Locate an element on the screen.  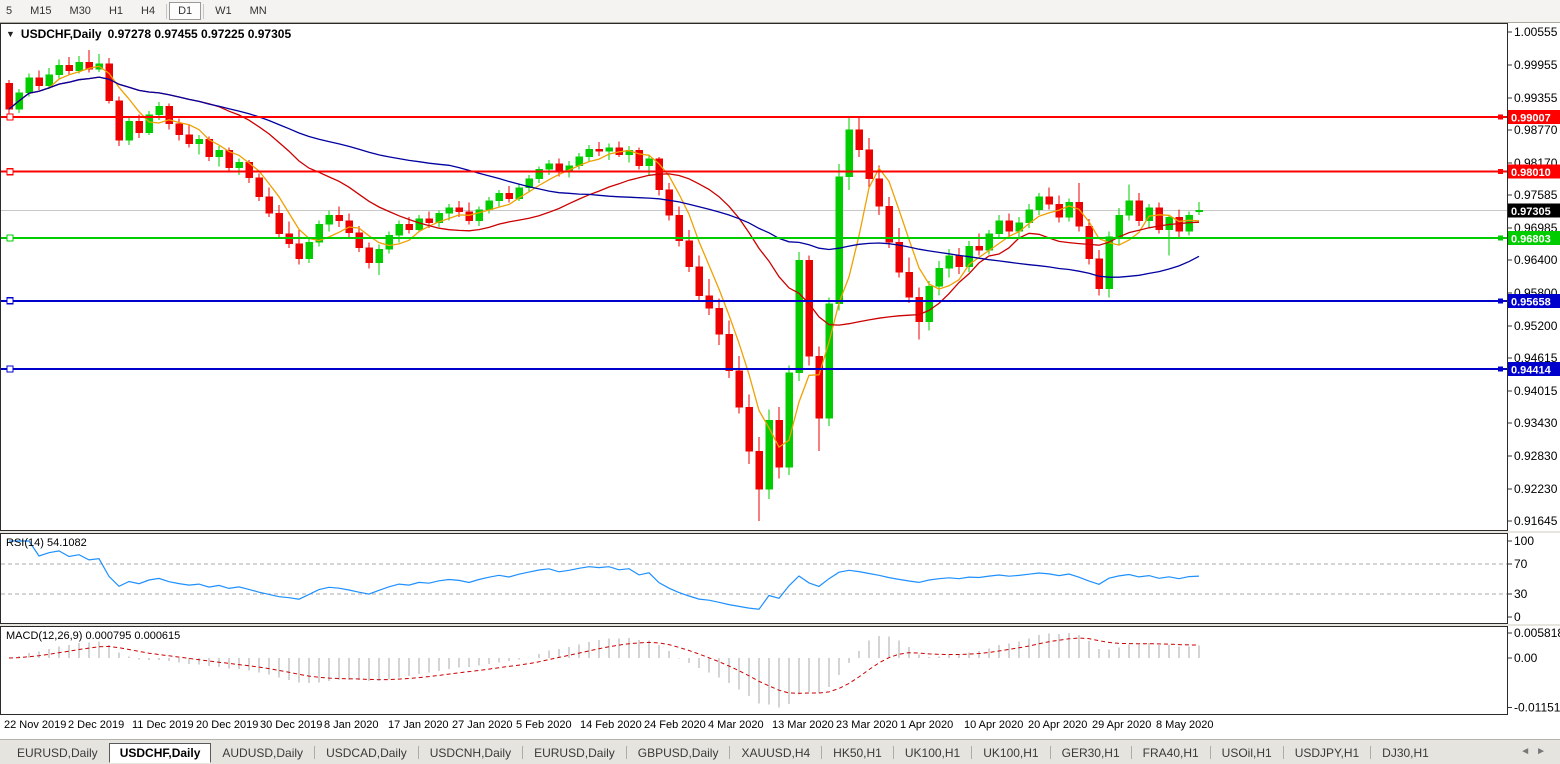
svg-text: 0.92230 is located at coordinates (1536, 489).